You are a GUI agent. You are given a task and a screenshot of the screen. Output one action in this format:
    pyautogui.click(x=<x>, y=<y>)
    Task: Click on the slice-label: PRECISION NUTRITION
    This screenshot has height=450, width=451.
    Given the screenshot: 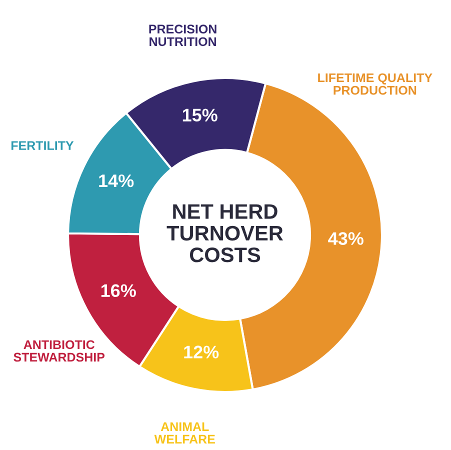 What is the action you would take?
    pyautogui.click(x=182, y=35)
    